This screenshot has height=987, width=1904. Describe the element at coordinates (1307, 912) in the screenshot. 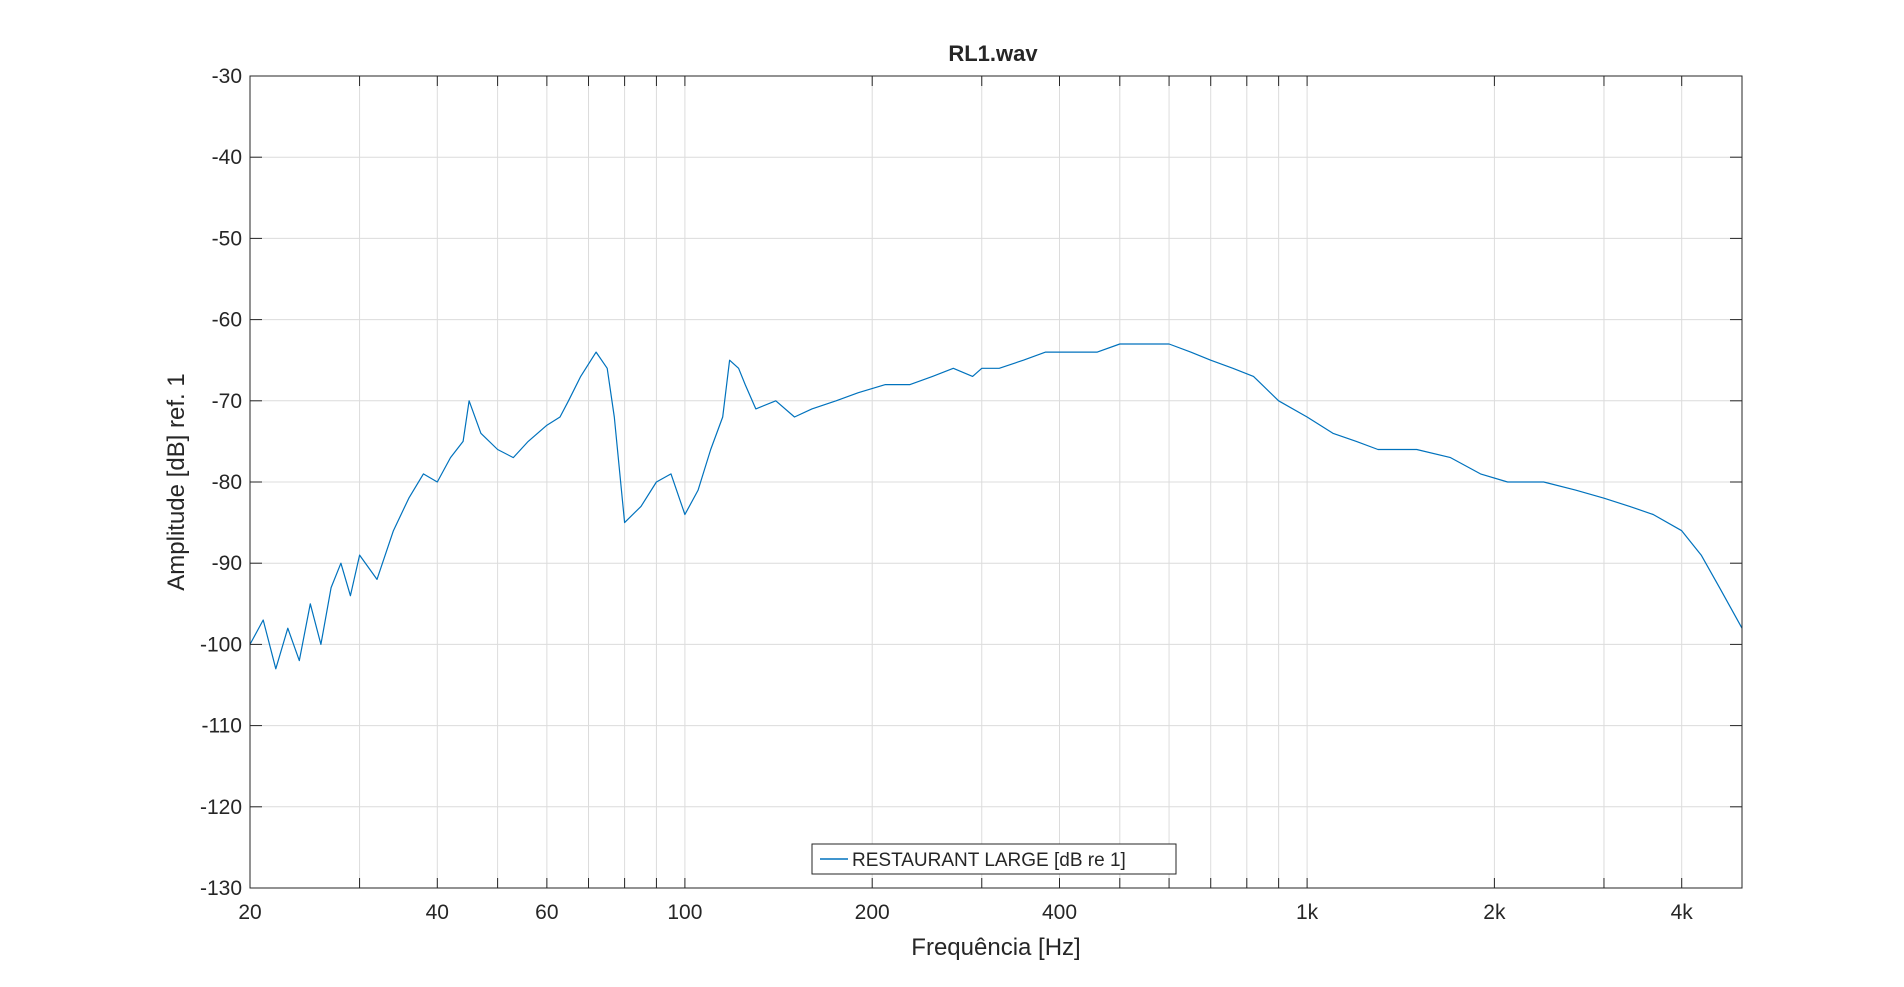

I see `x-tick-label: 1k` at that location.